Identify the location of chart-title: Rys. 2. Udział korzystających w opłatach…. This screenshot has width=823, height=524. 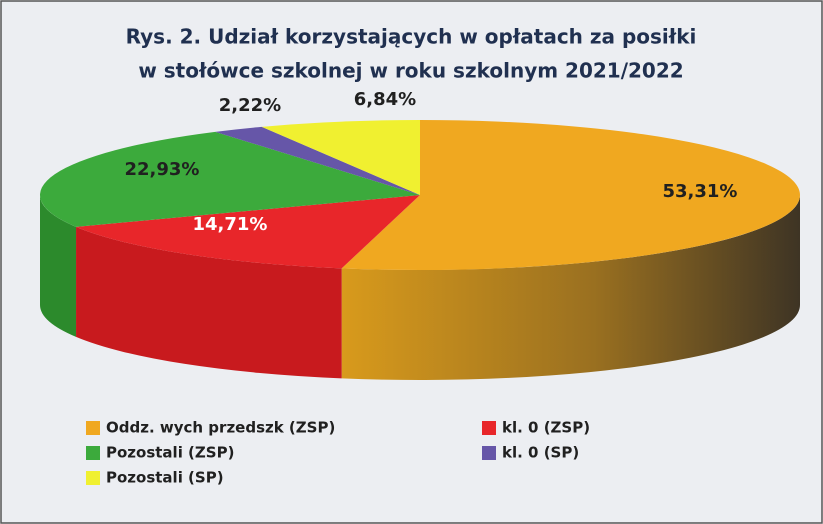
(411, 37).